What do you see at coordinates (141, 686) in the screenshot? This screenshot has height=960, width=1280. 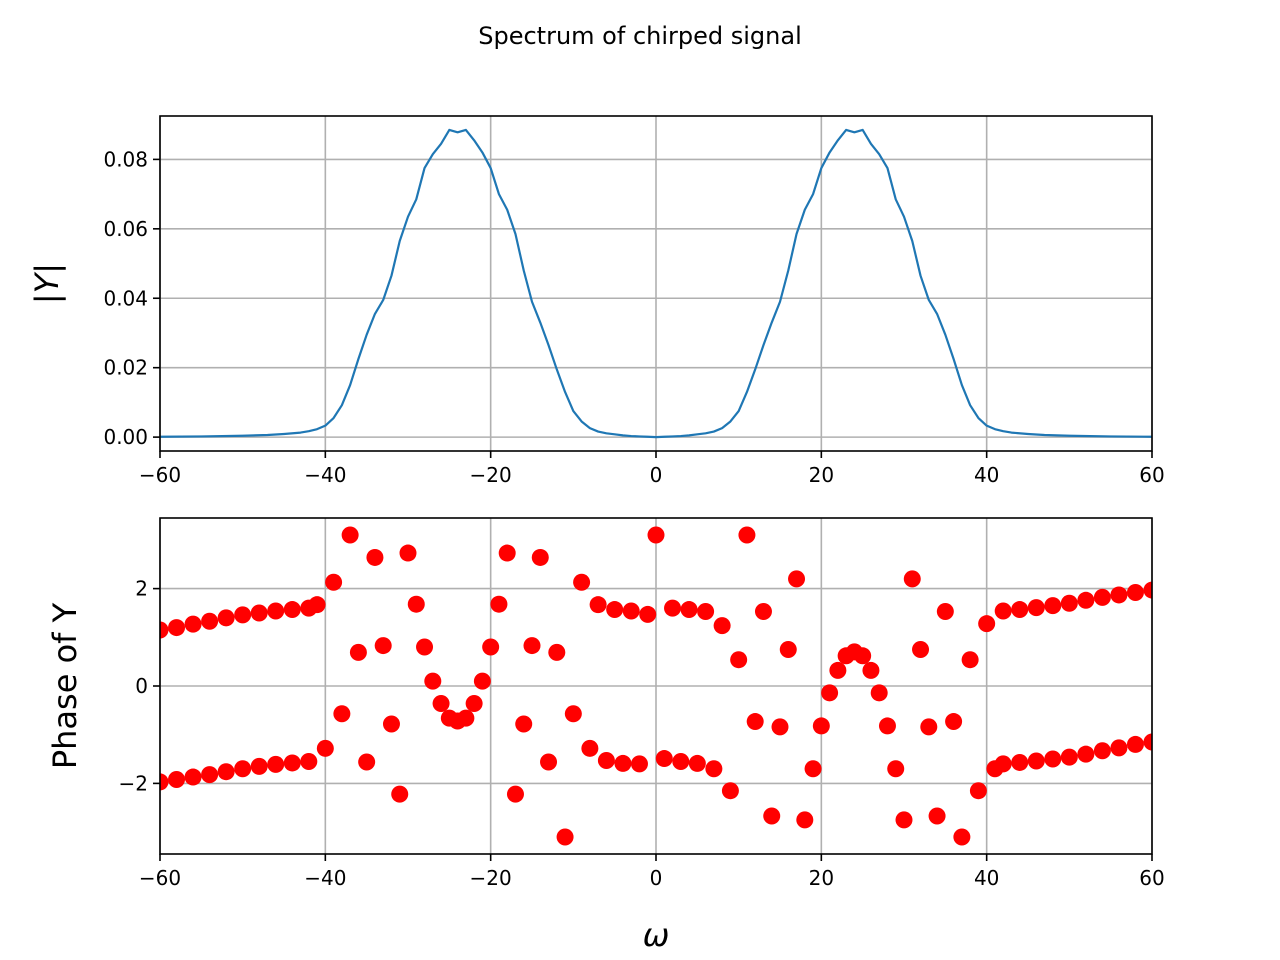 I see `phase-ytick-label-1: 0` at bounding box center [141, 686].